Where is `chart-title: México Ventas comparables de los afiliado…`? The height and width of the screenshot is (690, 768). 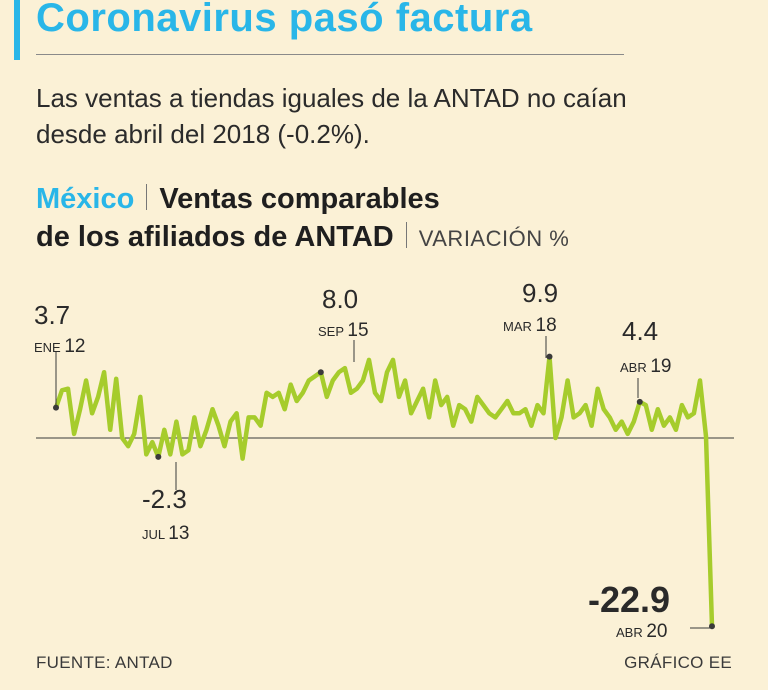
chart-title: México Ventas comparables de los afiliado… is located at coordinates (302, 219).